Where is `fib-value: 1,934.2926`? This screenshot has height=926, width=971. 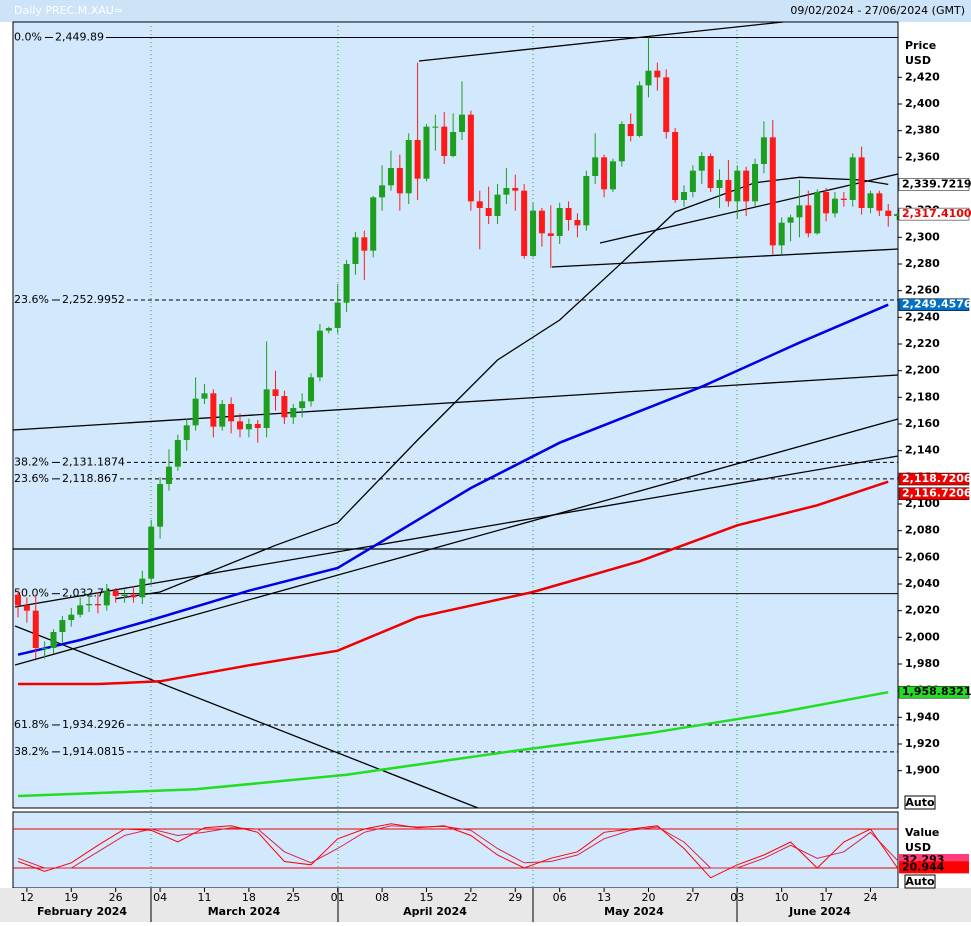 fib-value: 1,934.2926 is located at coordinates (93, 724).